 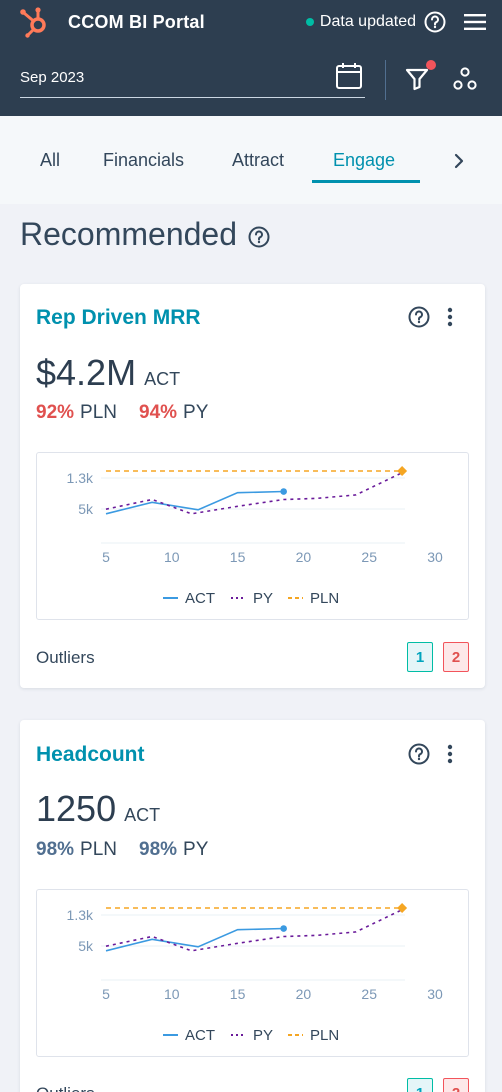 What do you see at coordinates (385, 80) in the screenshot?
I see `divider` at bounding box center [385, 80].